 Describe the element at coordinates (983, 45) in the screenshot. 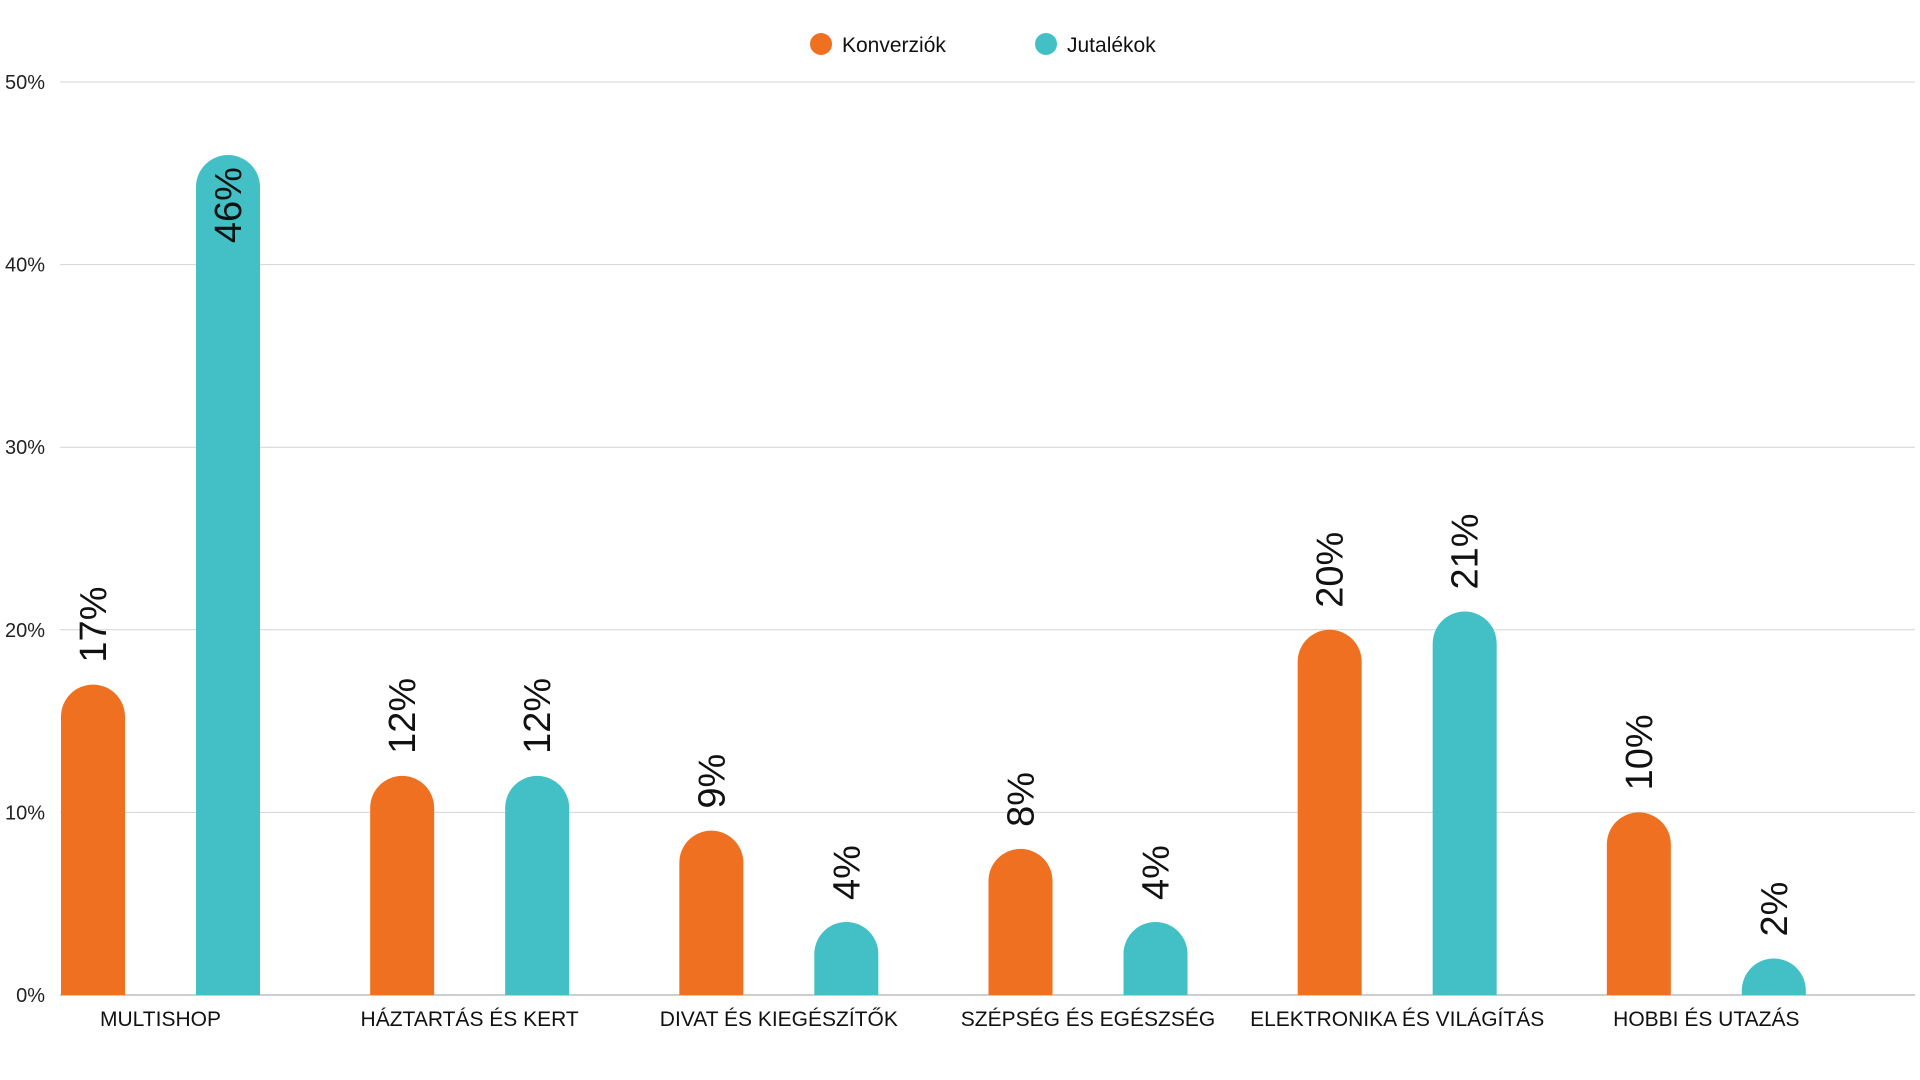

I see `legend: Konverziók Jutalékok` at that location.